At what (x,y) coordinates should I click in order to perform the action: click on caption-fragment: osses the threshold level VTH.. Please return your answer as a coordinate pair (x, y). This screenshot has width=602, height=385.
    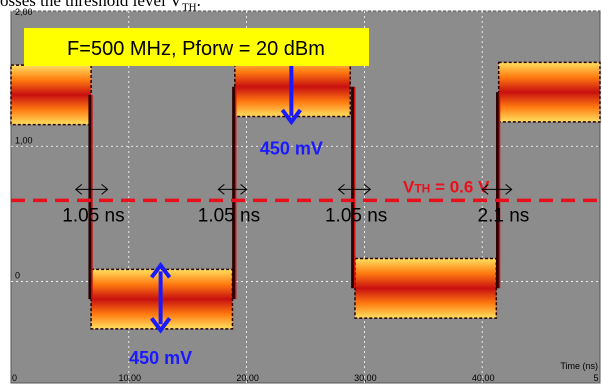
    Looking at the image, I should click on (301, 5).